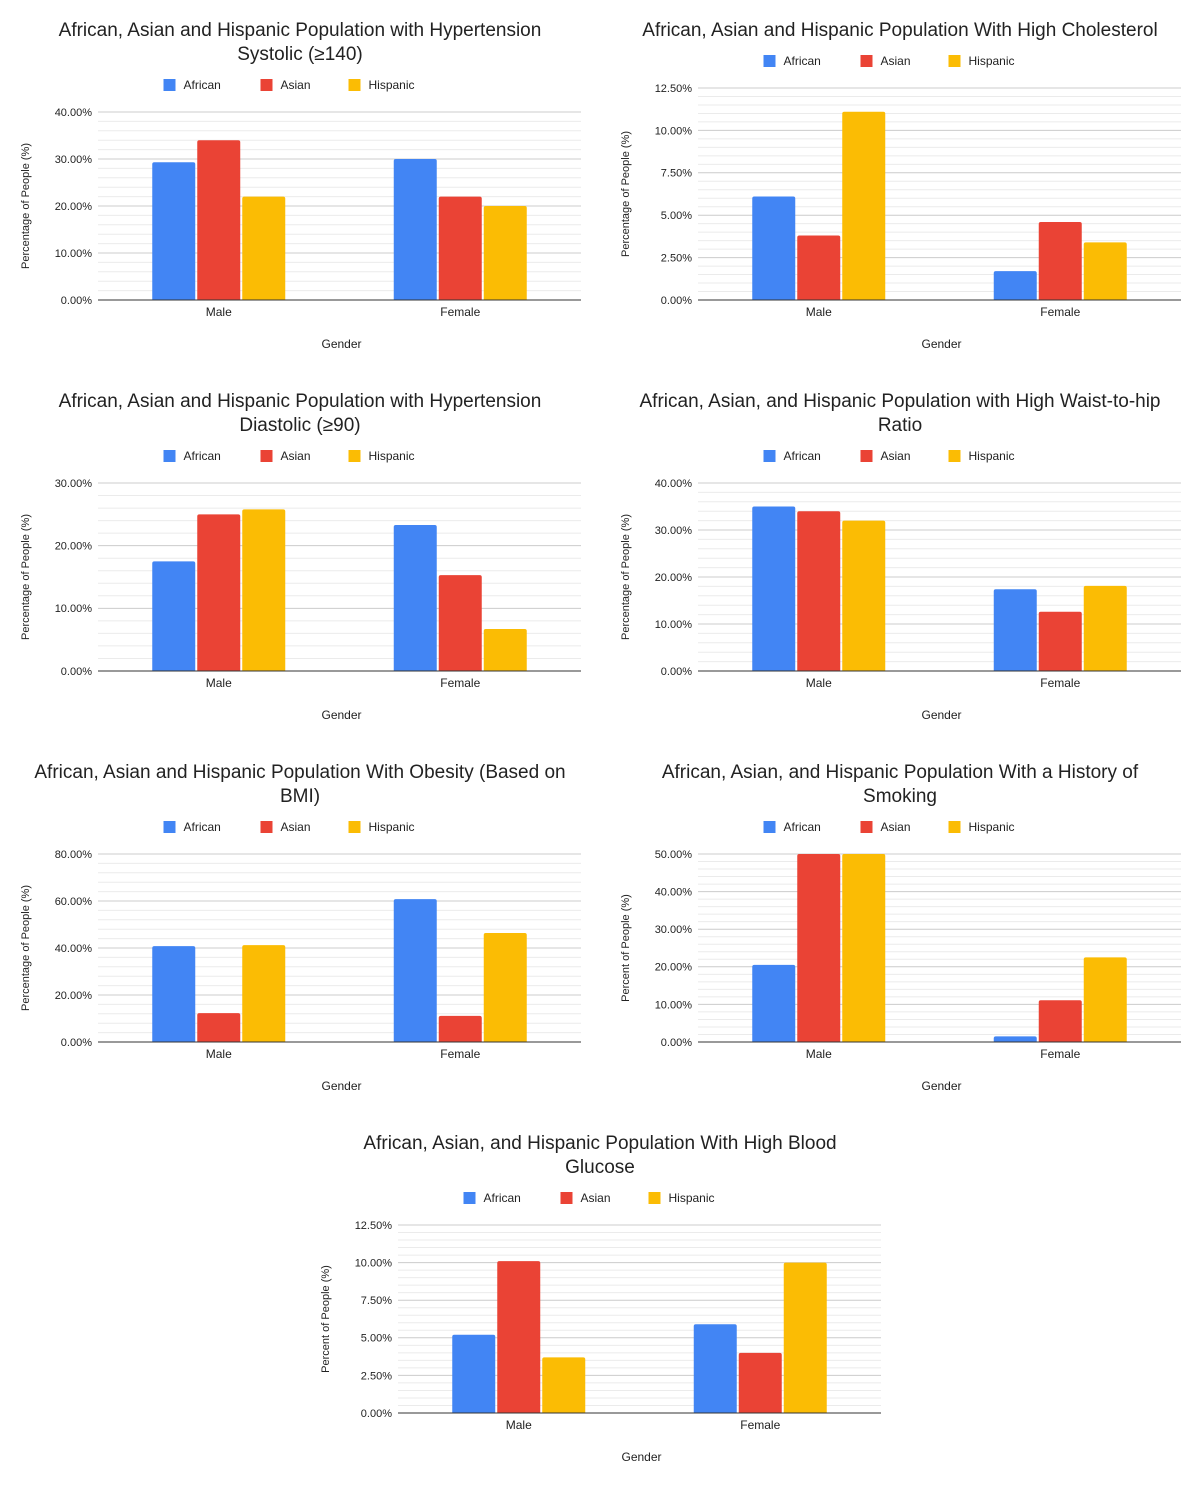  Describe the element at coordinates (900, 425) in the screenshot. I see `chart-title: Ratio` at that location.